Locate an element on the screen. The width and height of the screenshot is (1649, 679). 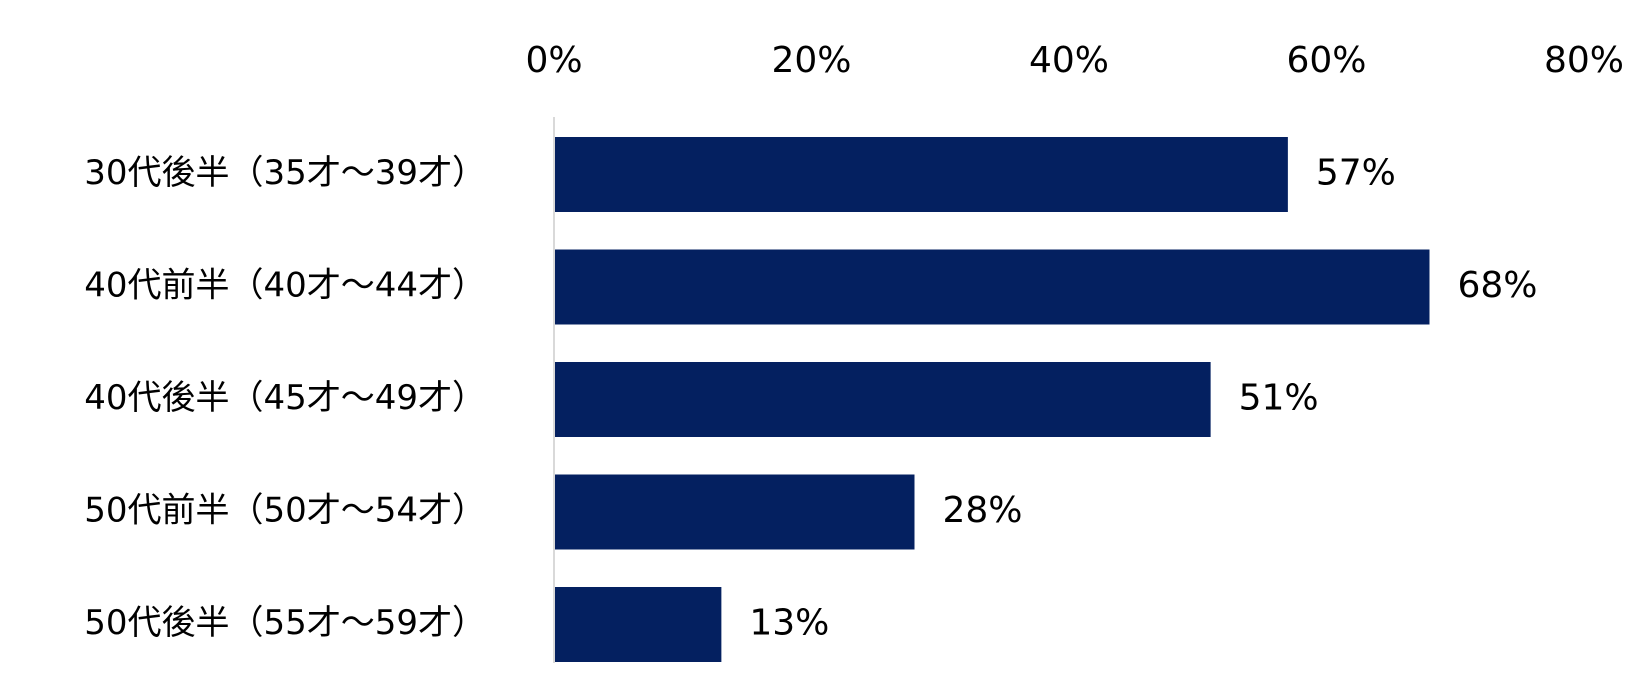
data-label: 28% is located at coordinates (983, 510).